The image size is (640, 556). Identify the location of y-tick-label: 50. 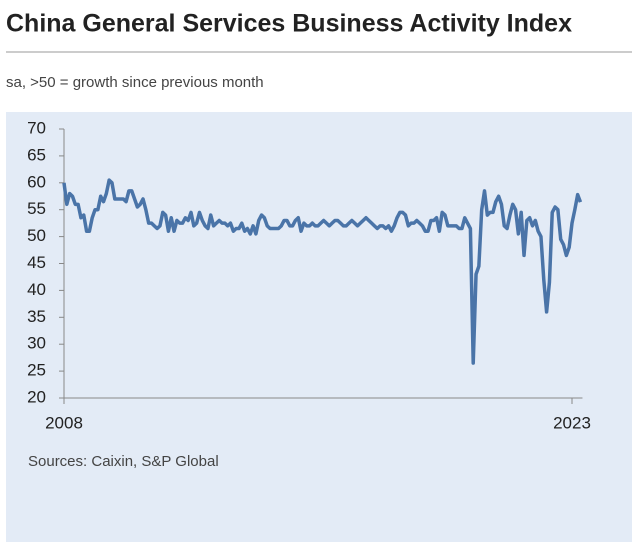
(36, 235).